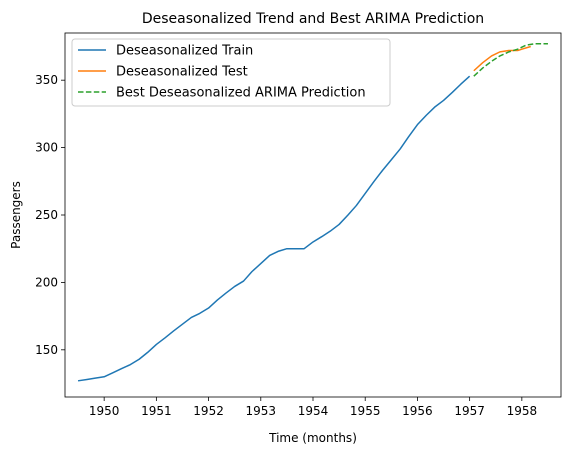 The height and width of the screenshot is (455, 571). I want to click on x-tick-label: 1953, so click(261, 411).